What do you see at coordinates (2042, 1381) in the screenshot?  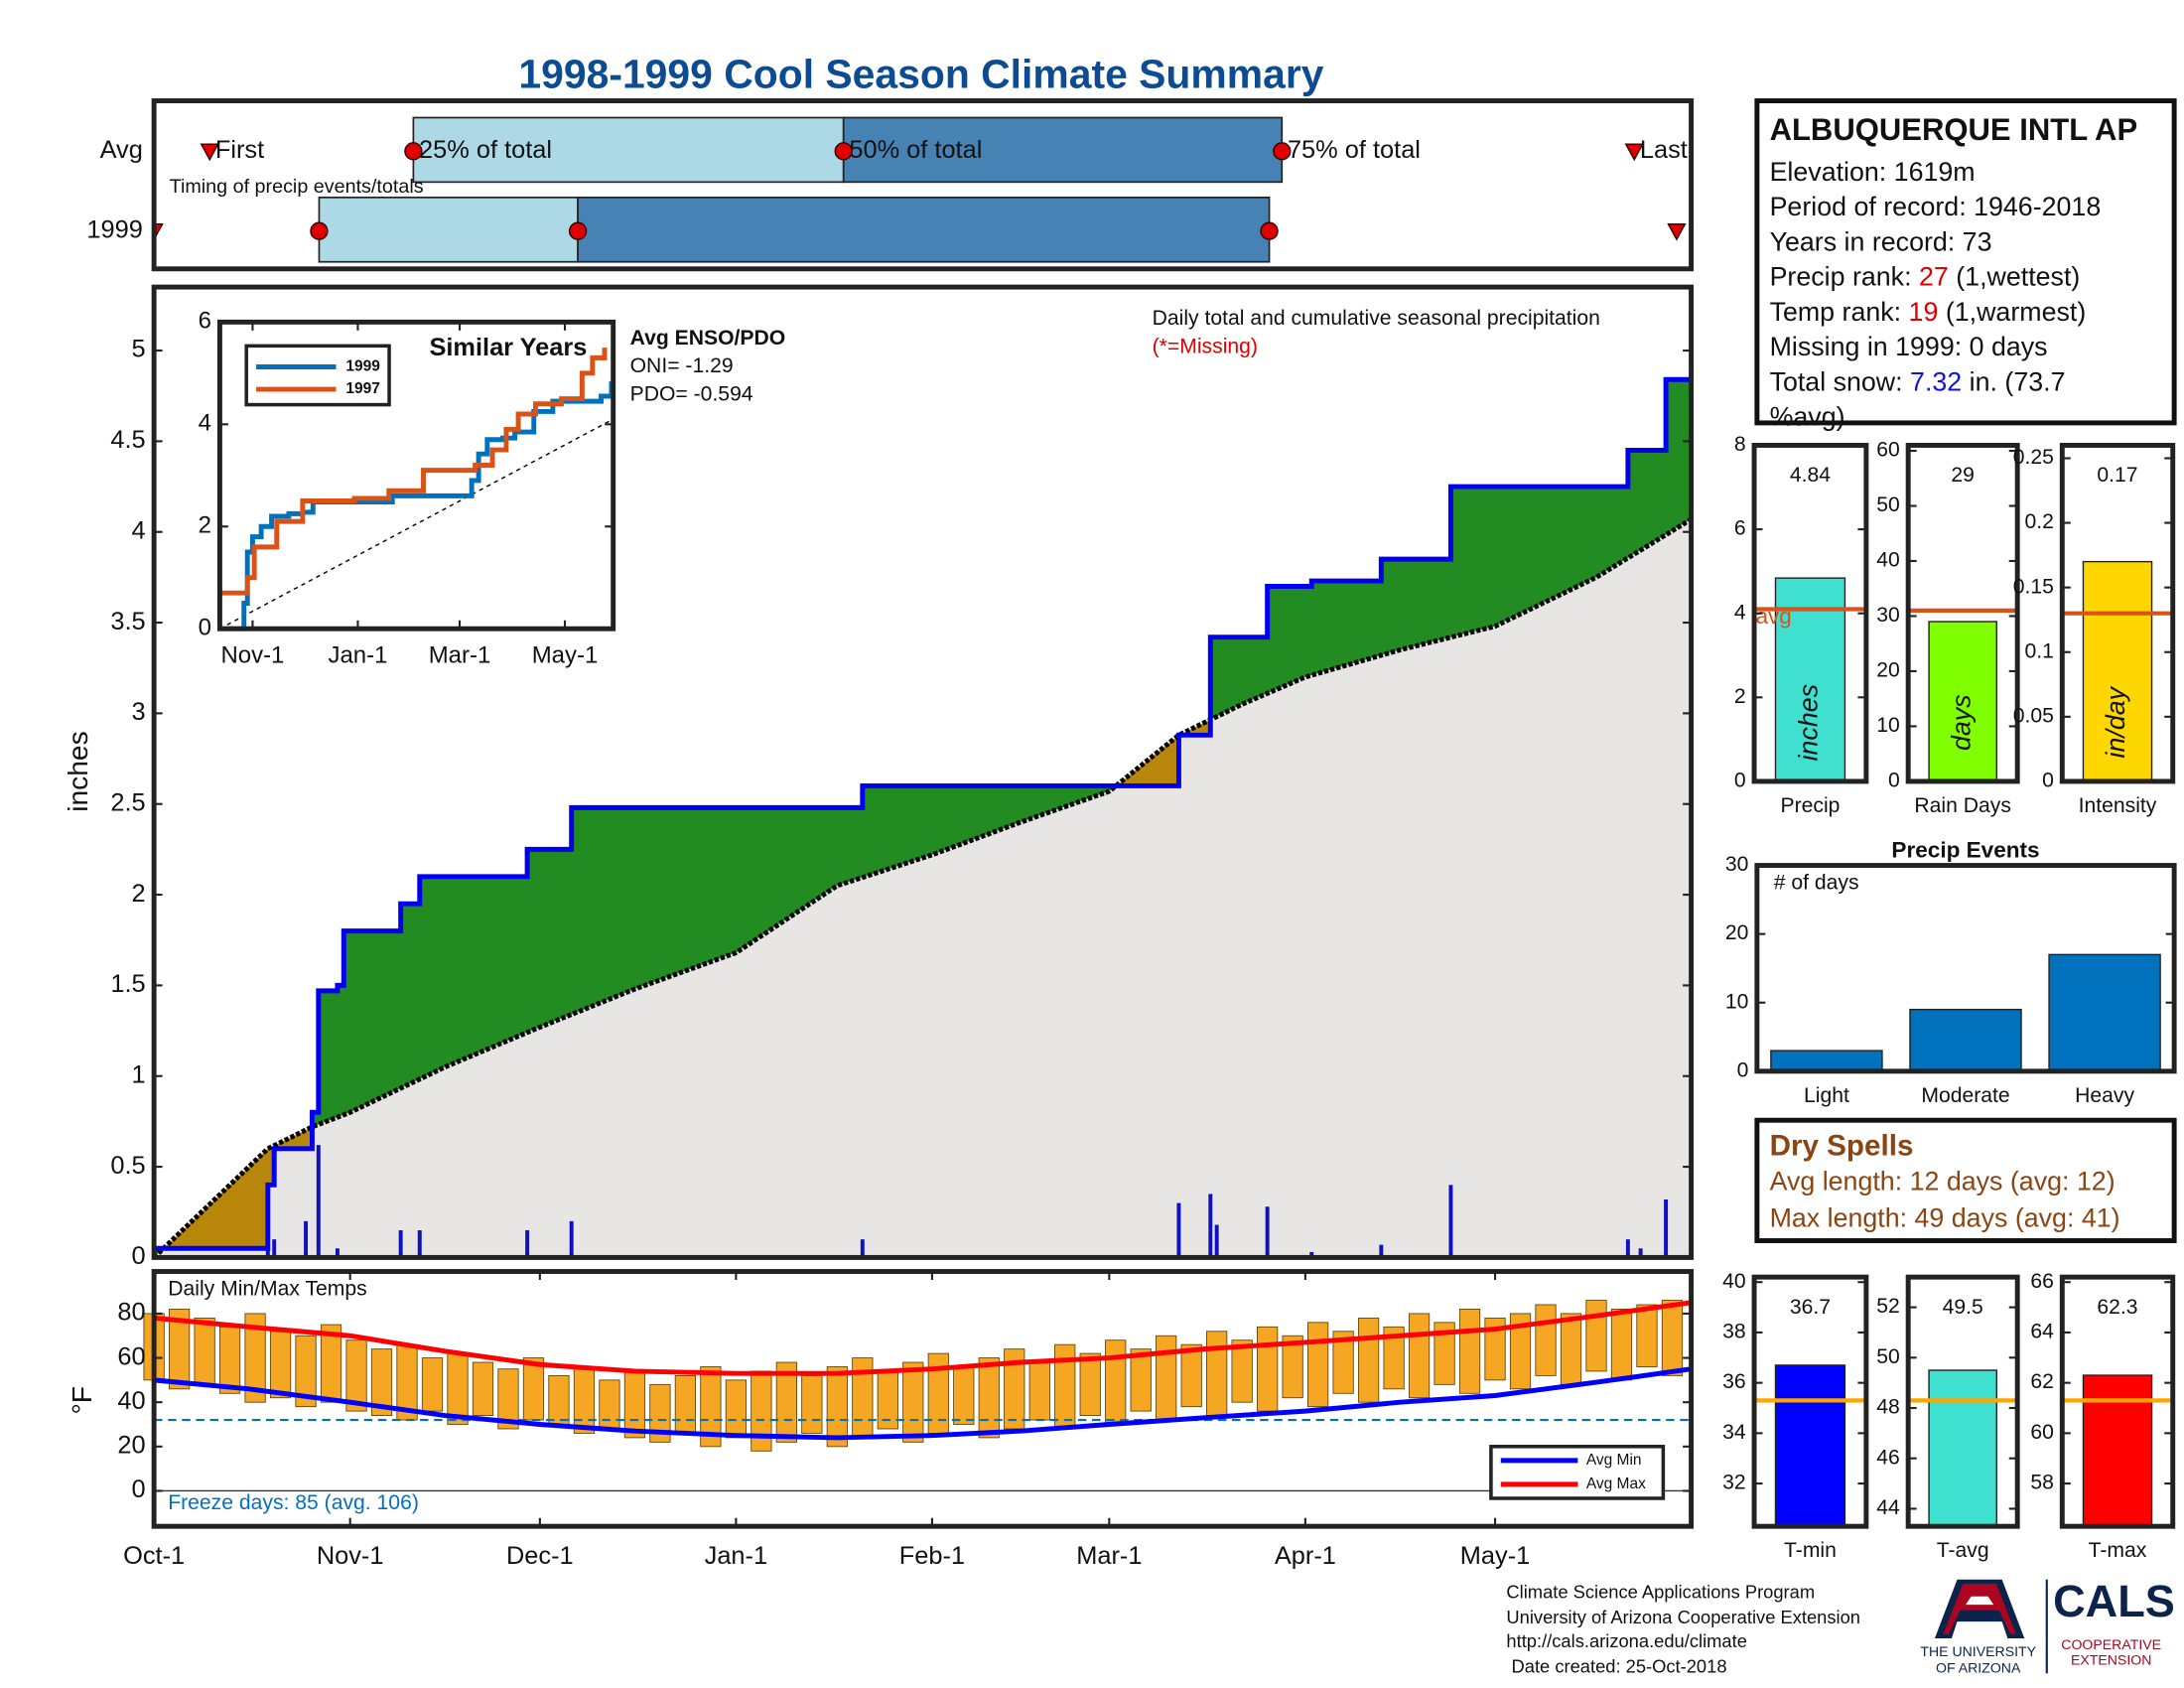 I see `y-tick-label: 62` at bounding box center [2042, 1381].